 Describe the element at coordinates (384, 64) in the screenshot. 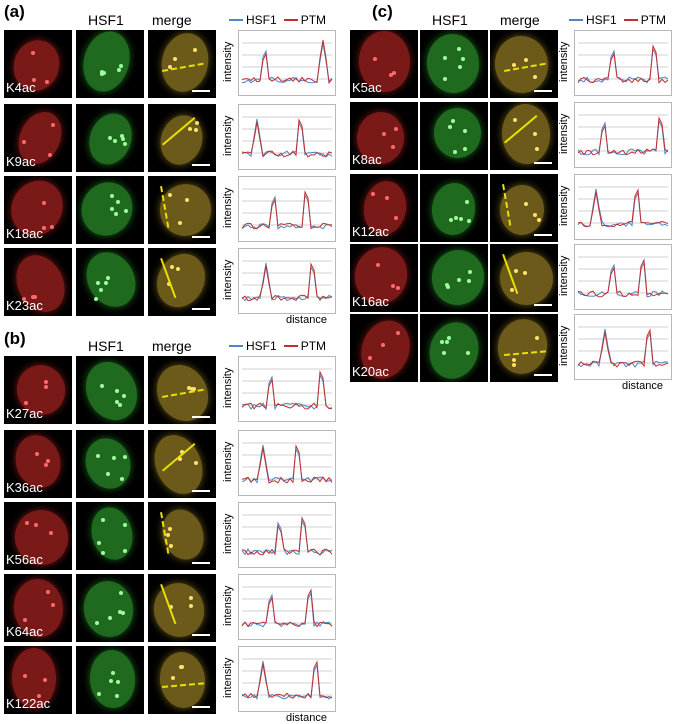

I see `ptm-channel-image: K5ac` at that location.